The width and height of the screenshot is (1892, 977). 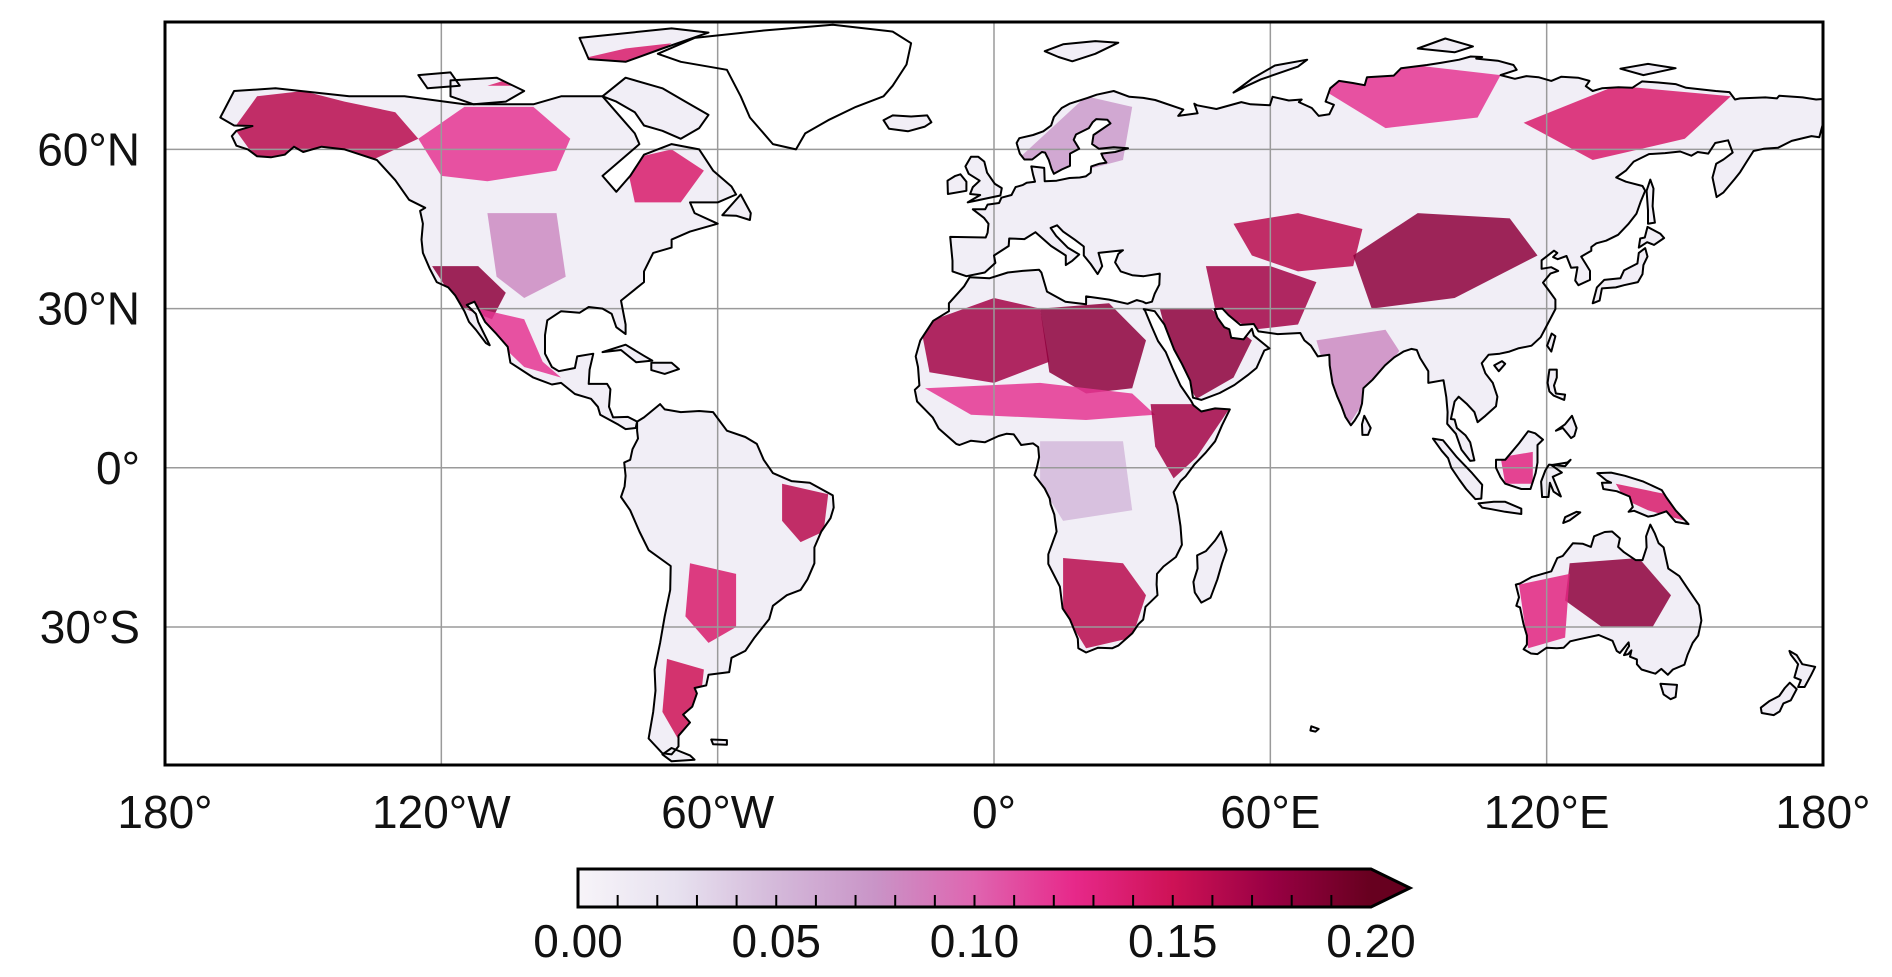 I want to click on y-tick-labels: 60°N 30°N 0° 30°S, so click(x=88, y=388).